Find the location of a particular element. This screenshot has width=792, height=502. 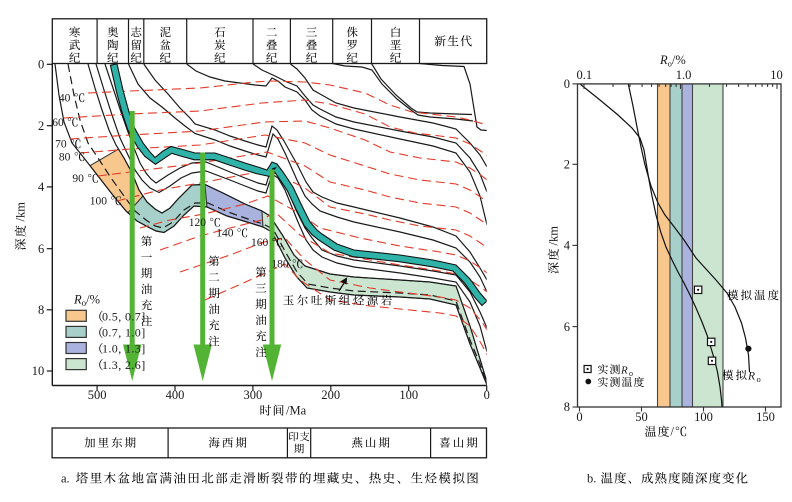

svg-text: 500 is located at coordinates (97, 395).